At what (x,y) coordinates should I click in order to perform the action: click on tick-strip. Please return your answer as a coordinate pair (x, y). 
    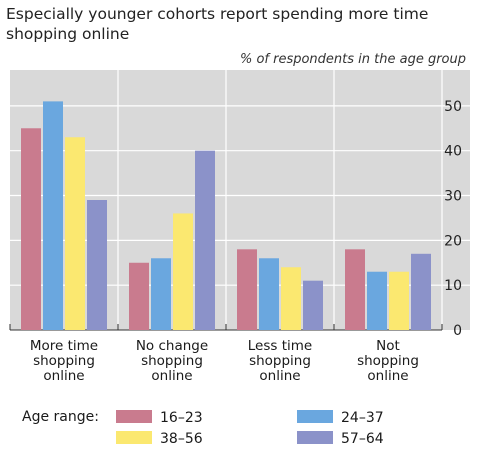
    Looking at the image, I should click on (456, 200).